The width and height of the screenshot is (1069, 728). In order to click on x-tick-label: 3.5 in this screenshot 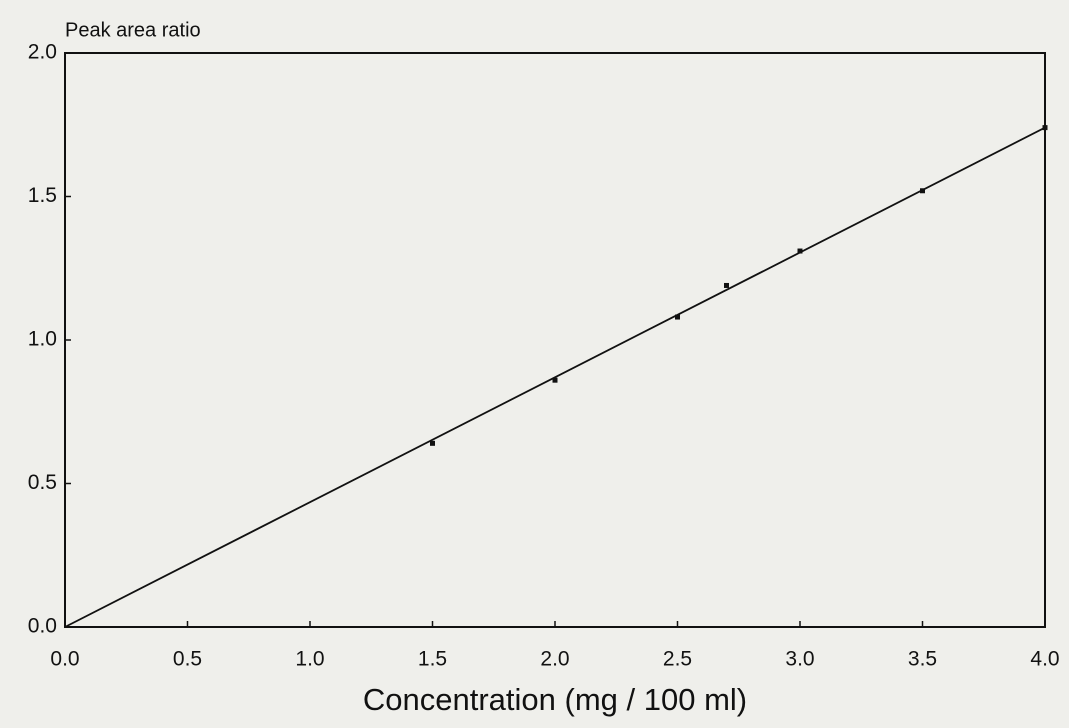, I will do `click(922, 659)`.